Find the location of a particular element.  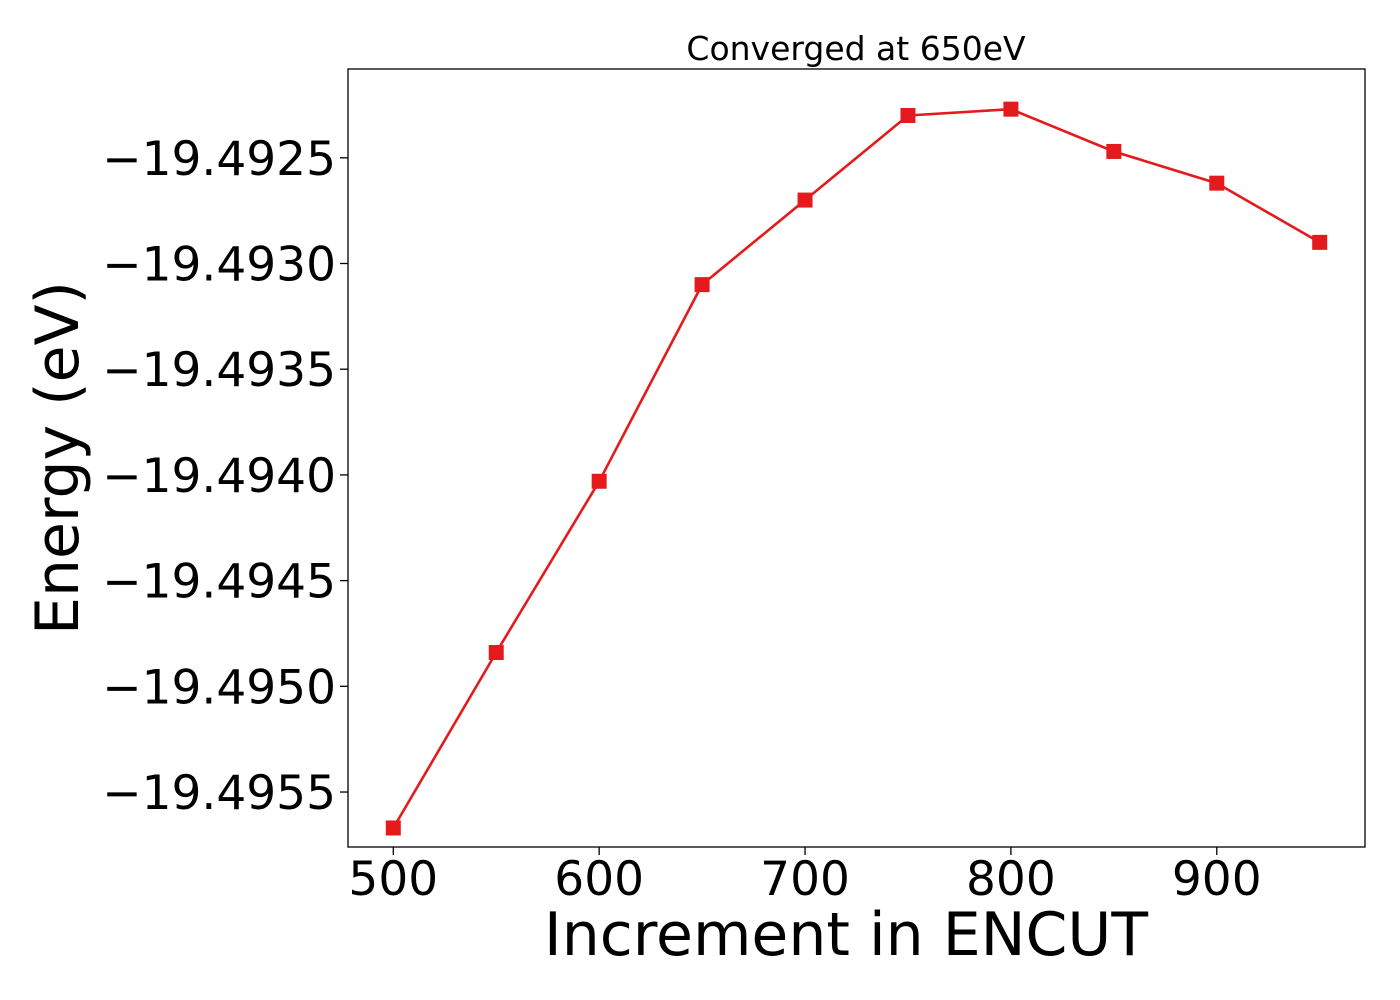

x-tick-label: 900 is located at coordinates (1217, 879).